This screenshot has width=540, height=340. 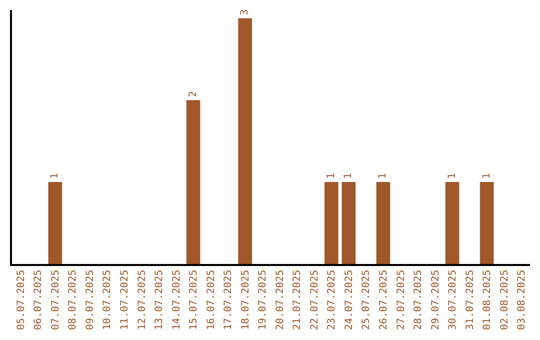 I want to click on x-tick-label: 01.08.2025, so click(x=488, y=300).